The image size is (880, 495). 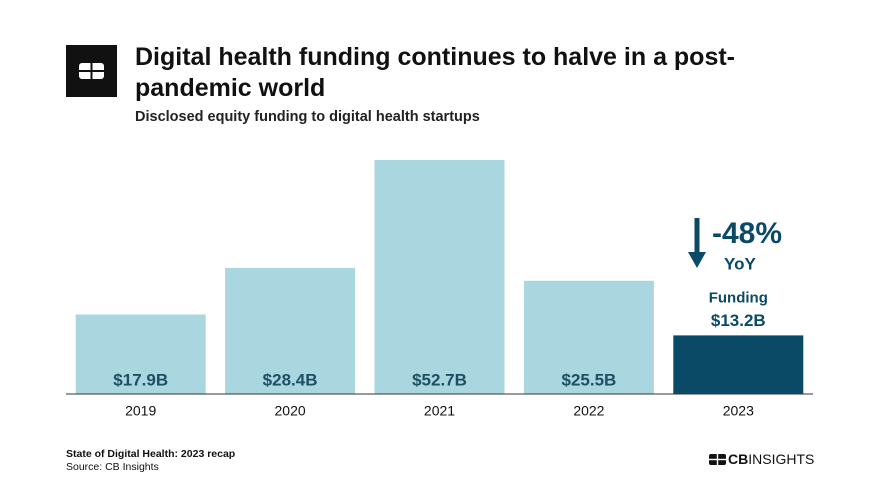 I want to click on brand-light: INSIGHTS, so click(x=781, y=459).